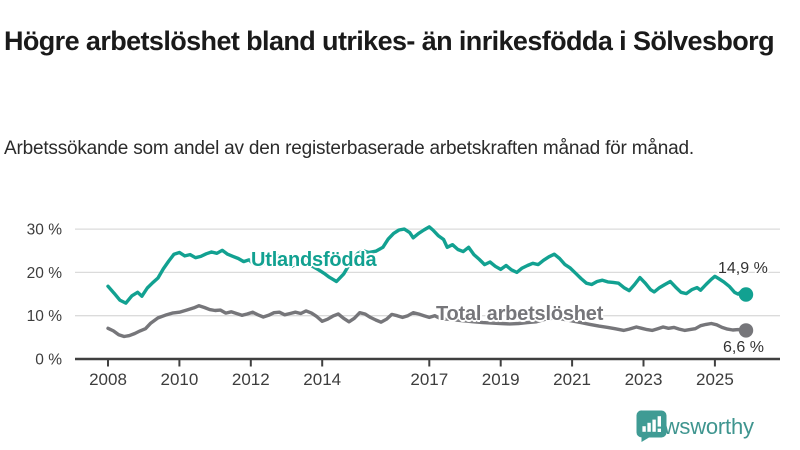 The width and height of the screenshot is (800, 450). I want to click on x-tick-label: 2017, so click(429, 379).